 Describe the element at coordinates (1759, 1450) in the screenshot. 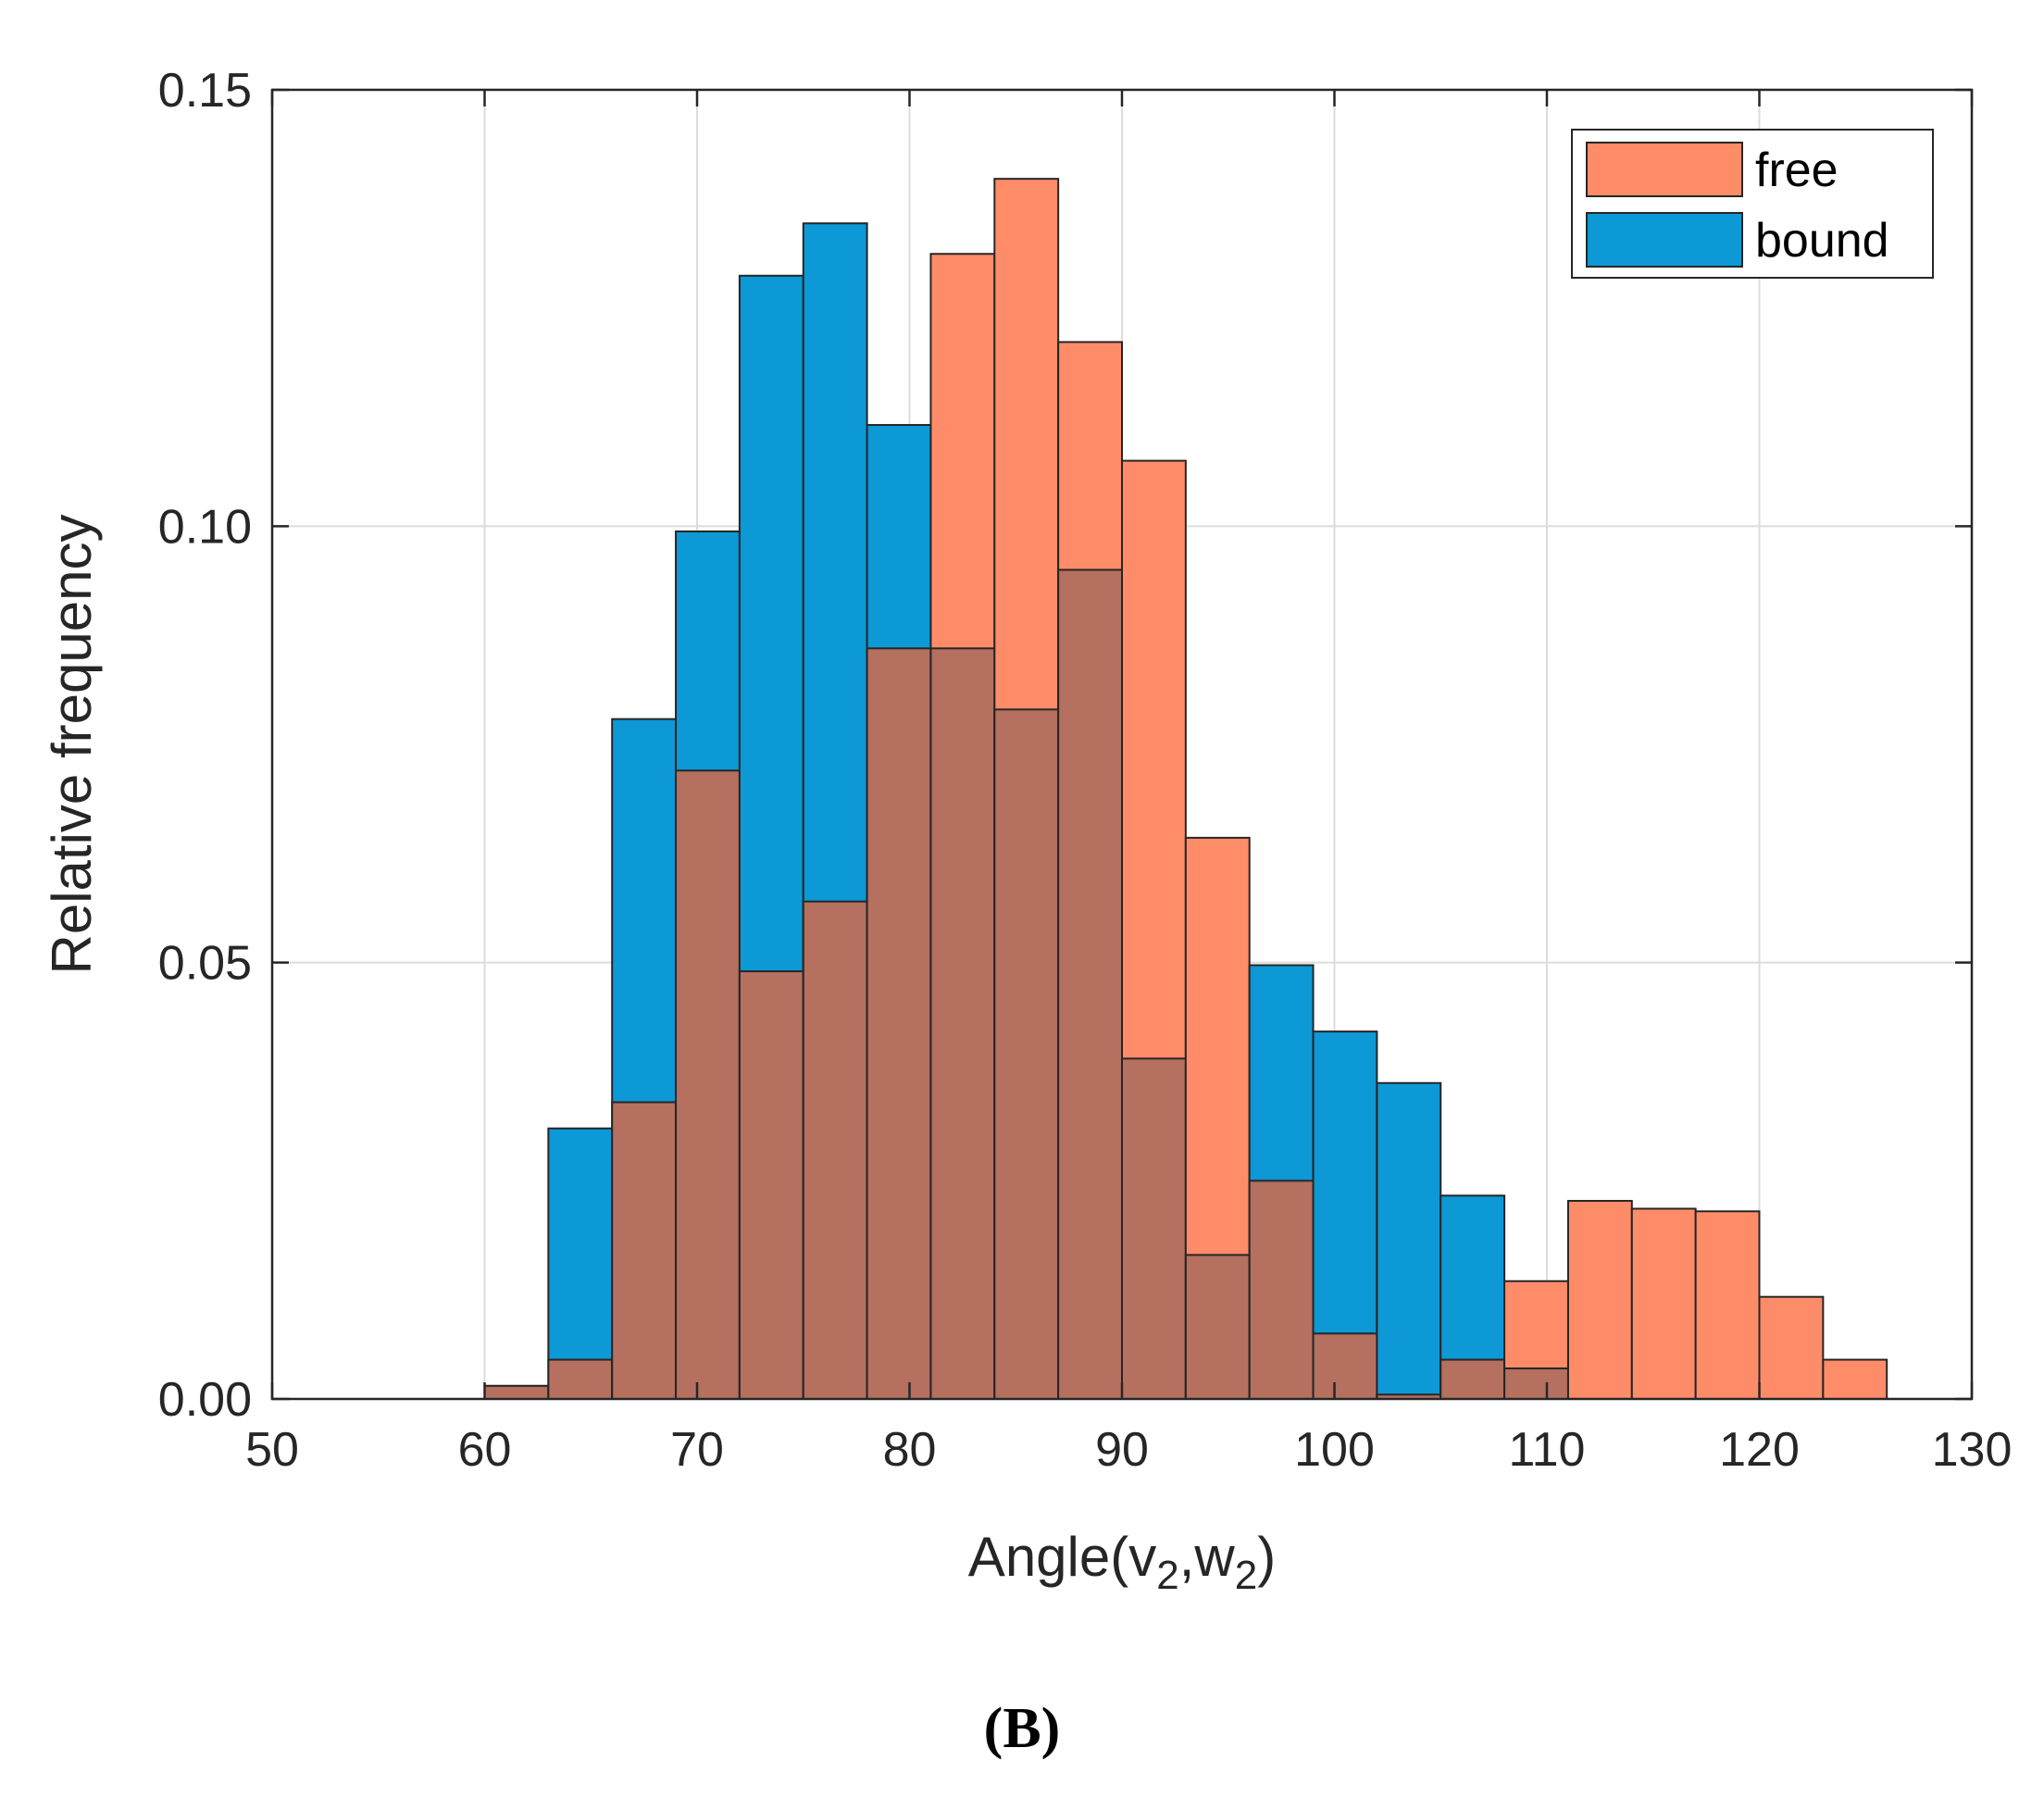

I see `x-tick-label: 120` at that location.